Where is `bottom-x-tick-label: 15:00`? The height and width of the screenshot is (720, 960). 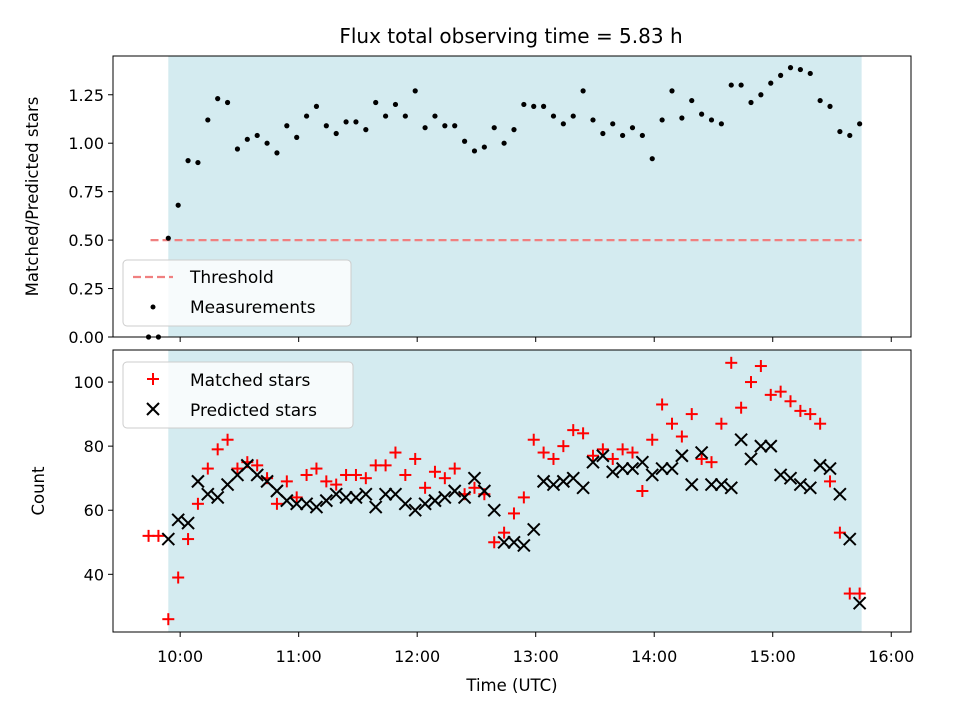 bottom-x-tick-label: 15:00 is located at coordinates (773, 656).